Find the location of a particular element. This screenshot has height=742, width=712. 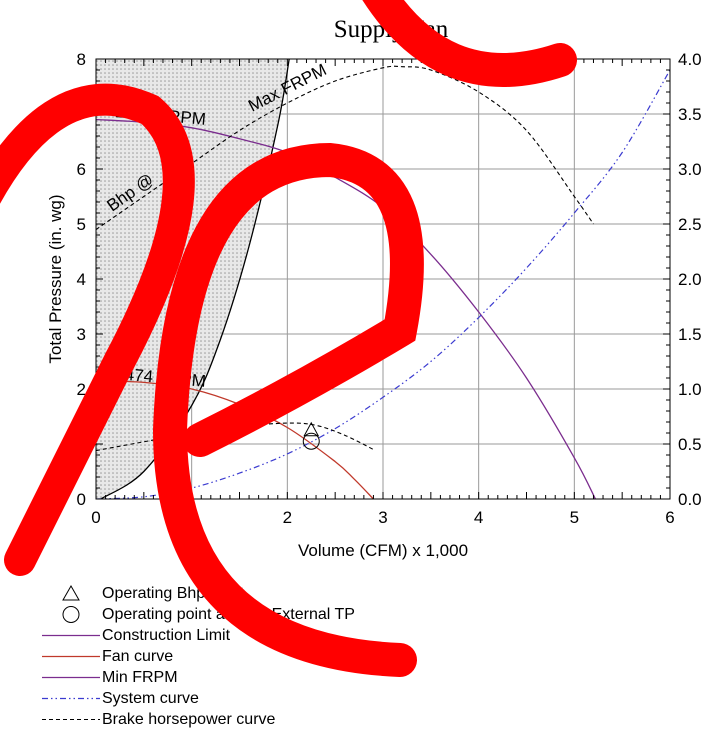

legend-label: Operating point at Total External TP is located at coordinates (228, 614).